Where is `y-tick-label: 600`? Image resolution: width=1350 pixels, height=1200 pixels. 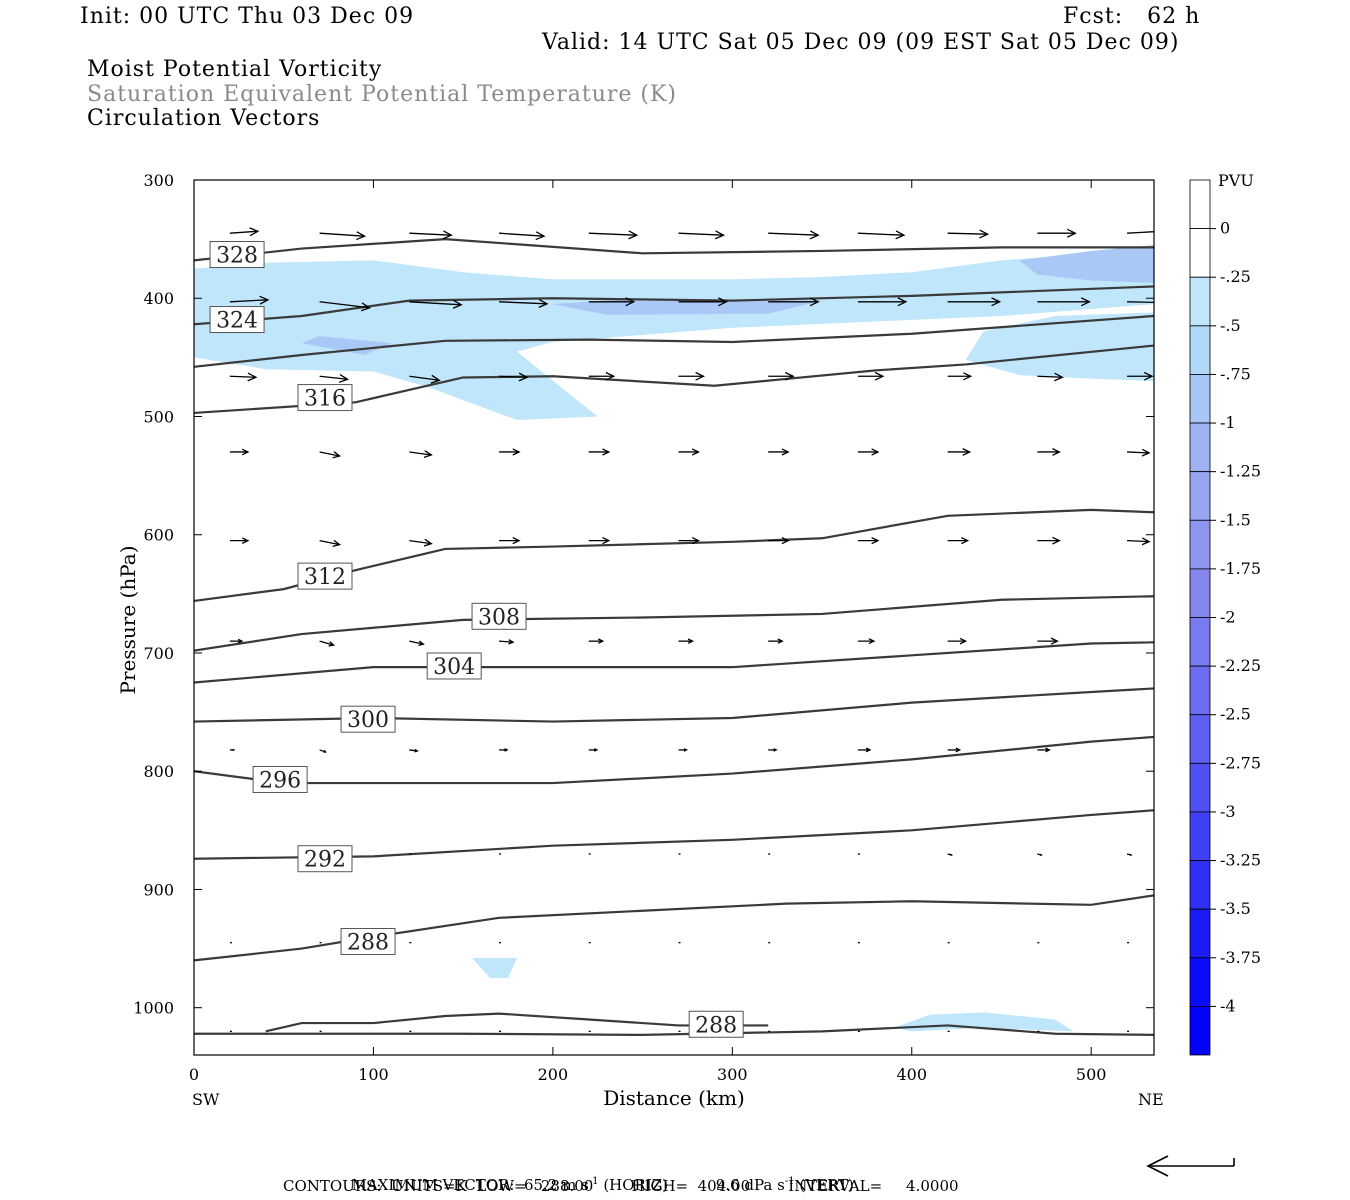 y-tick-label: 600 is located at coordinates (158, 535).